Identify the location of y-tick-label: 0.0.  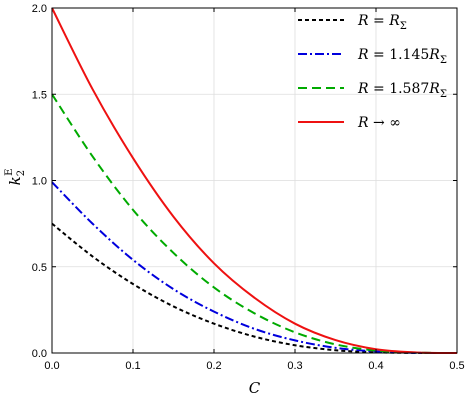
(39, 354).